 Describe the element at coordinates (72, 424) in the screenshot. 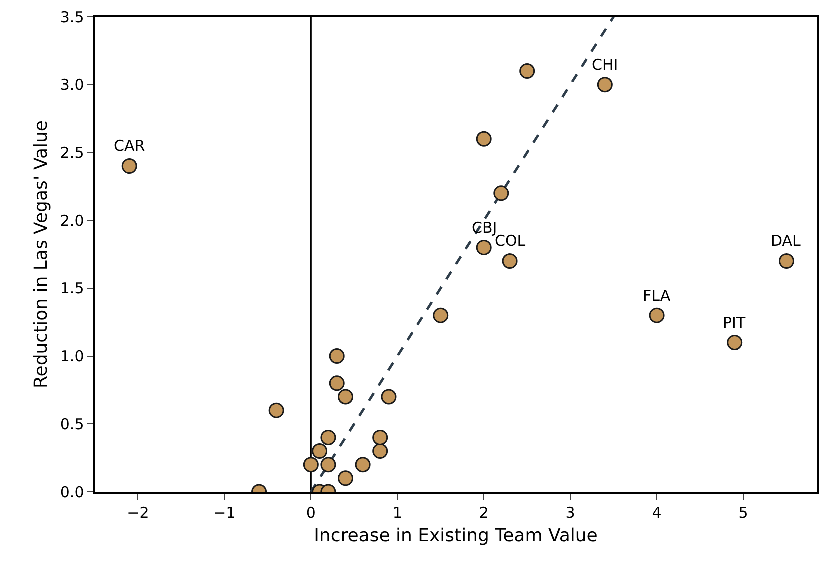

I see `y-tick-label: 0.5` at that location.